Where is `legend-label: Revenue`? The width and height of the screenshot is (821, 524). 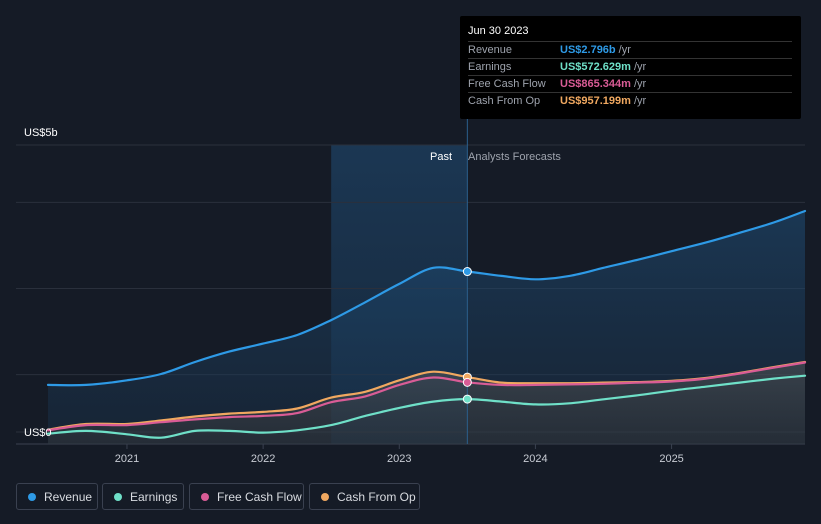 legend-label: Revenue is located at coordinates (68, 497).